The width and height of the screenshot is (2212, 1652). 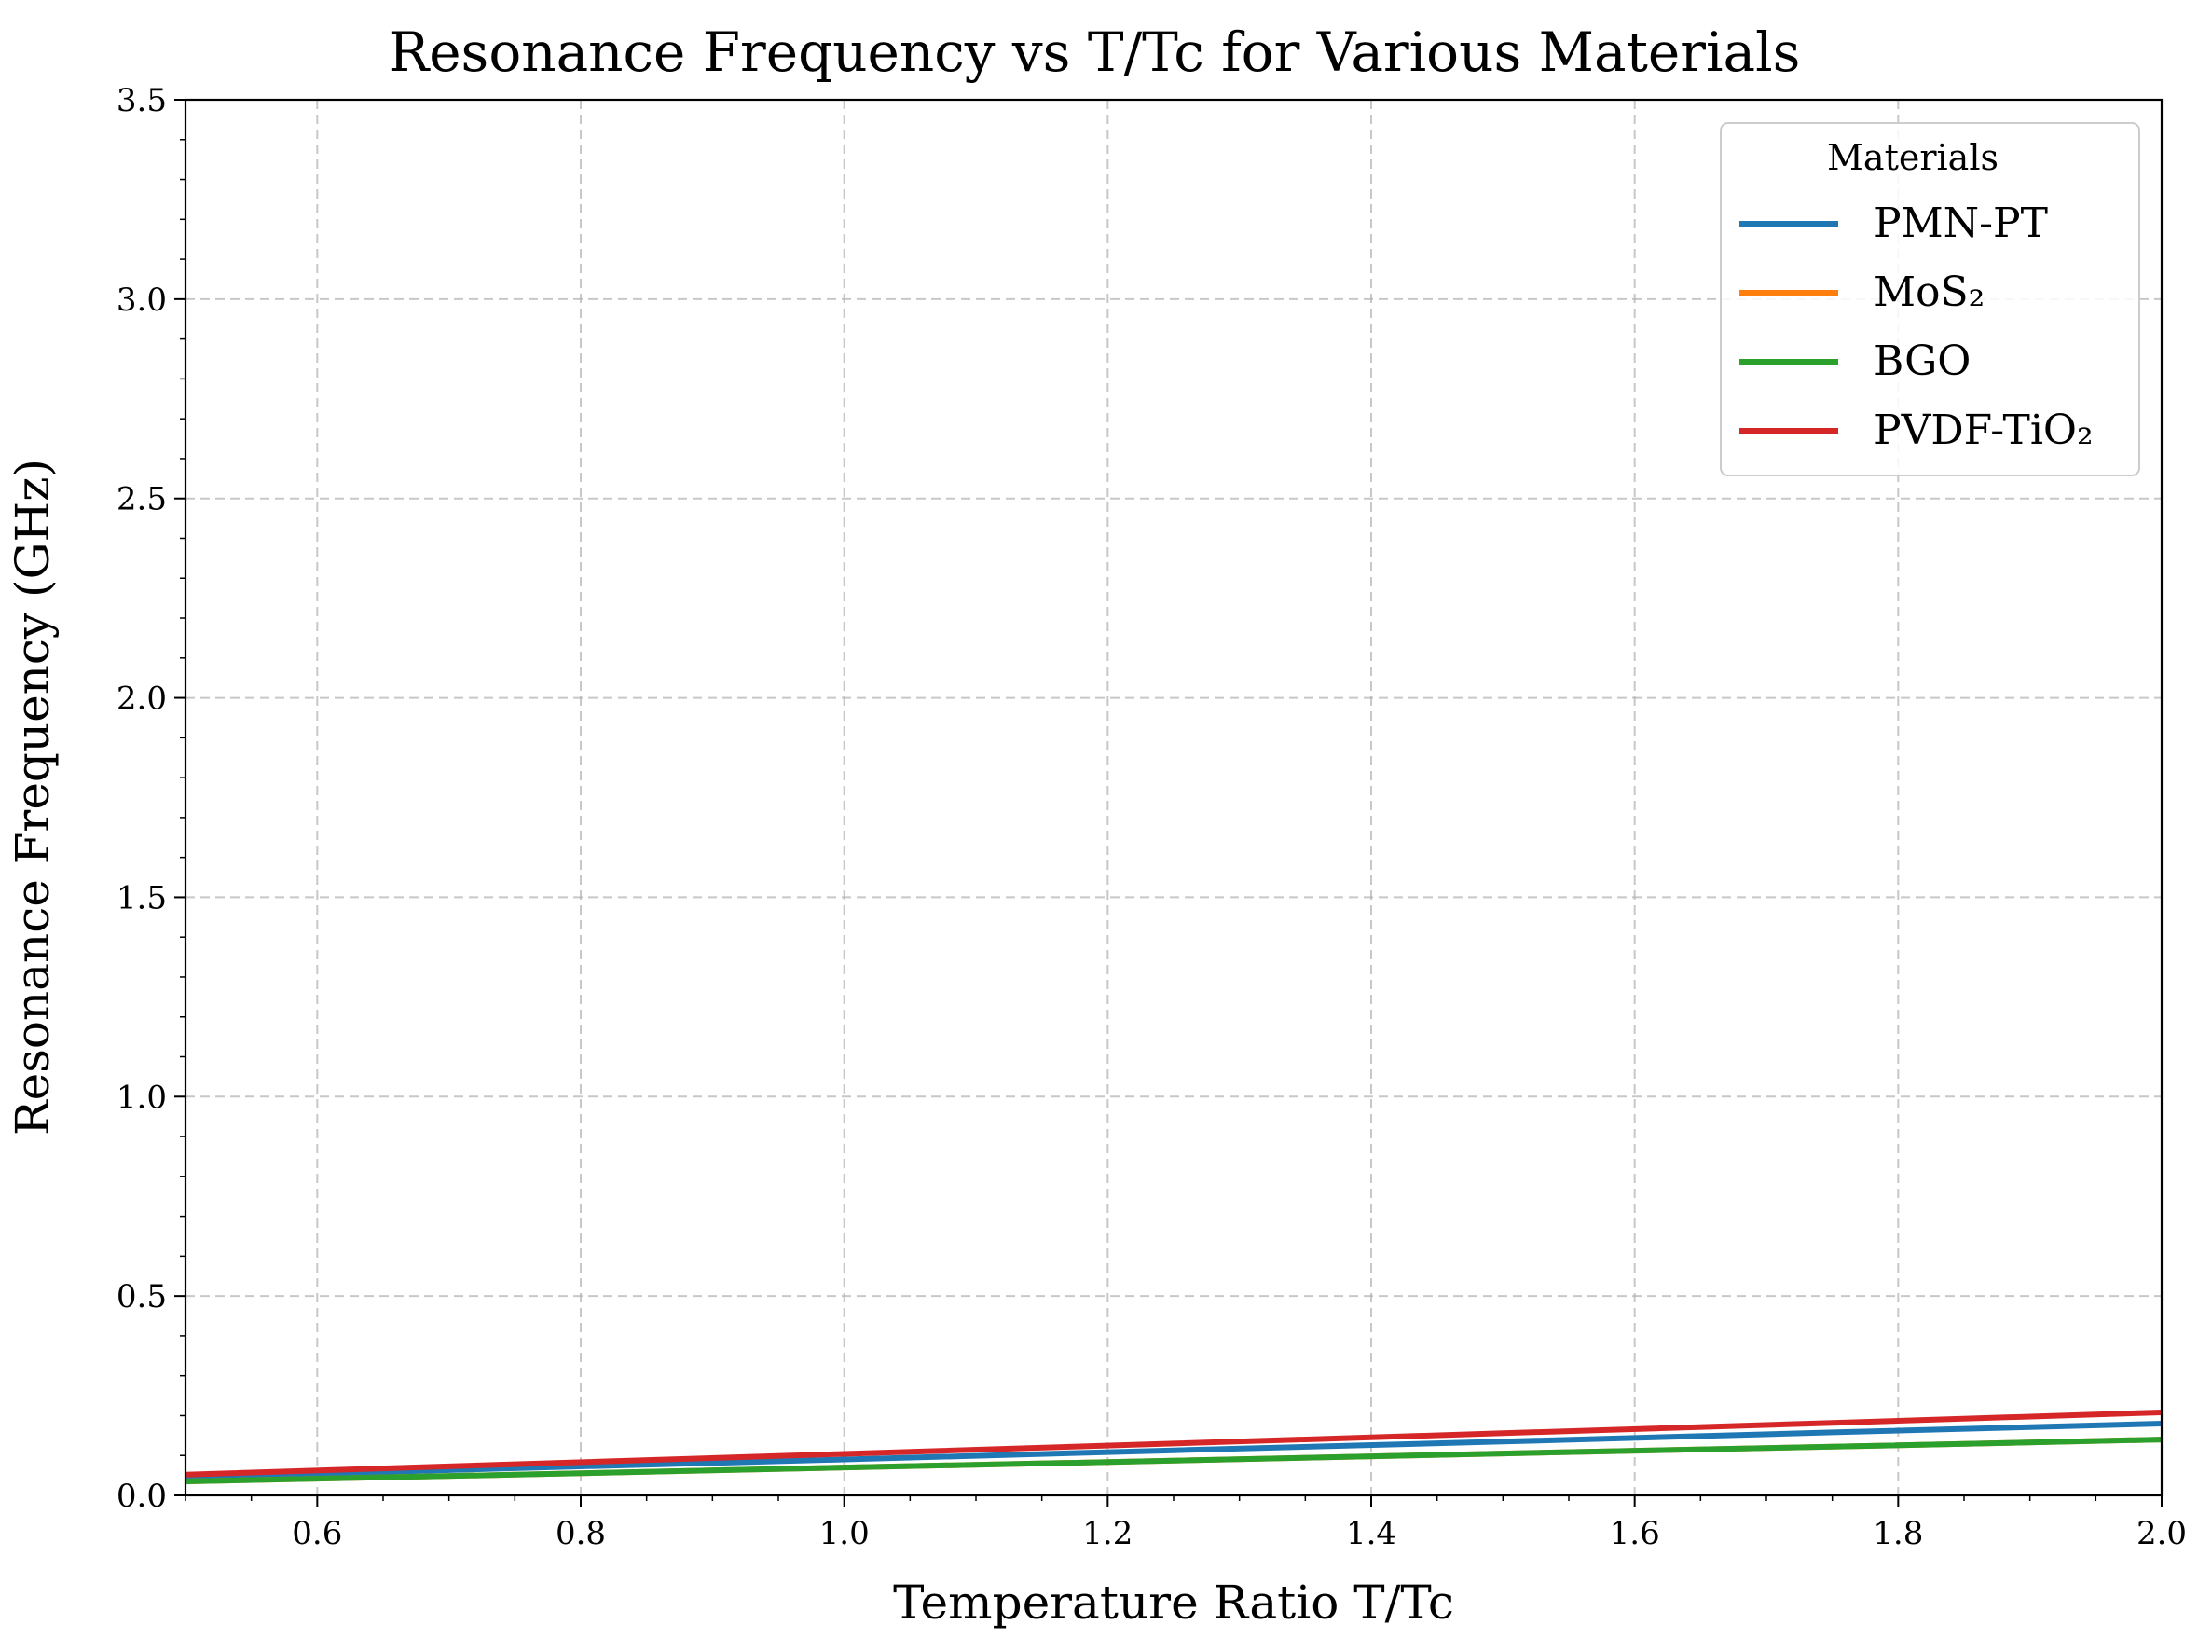 What do you see at coordinates (1916, 327) in the screenshot?
I see `legend-entries: PMN-PT MoS₂ BGO PVDF-TiO₂` at bounding box center [1916, 327].